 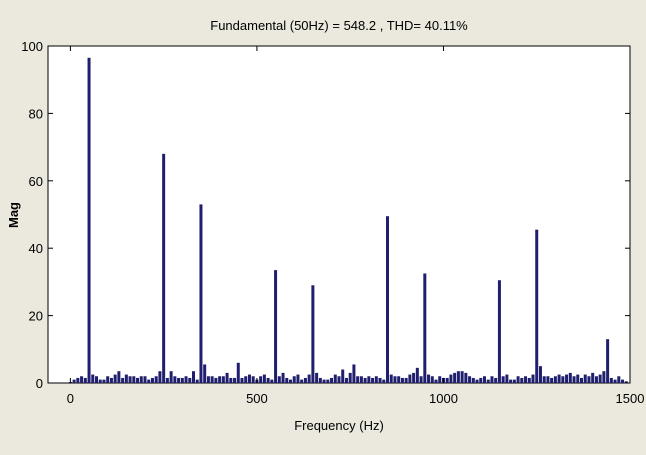 What do you see at coordinates (630, 398) in the screenshot?
I see `x-tick-label: 1500` at bounding box center [630, 398].